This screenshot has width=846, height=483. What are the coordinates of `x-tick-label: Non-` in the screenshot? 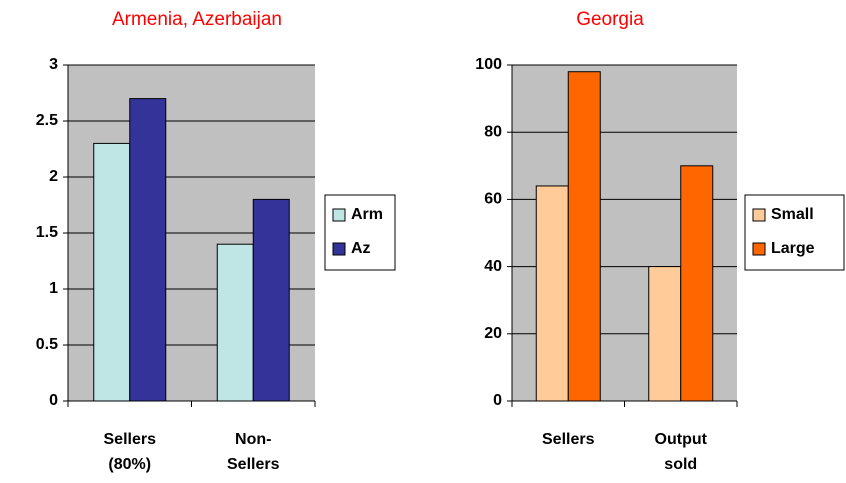 It's located at (253, 439).